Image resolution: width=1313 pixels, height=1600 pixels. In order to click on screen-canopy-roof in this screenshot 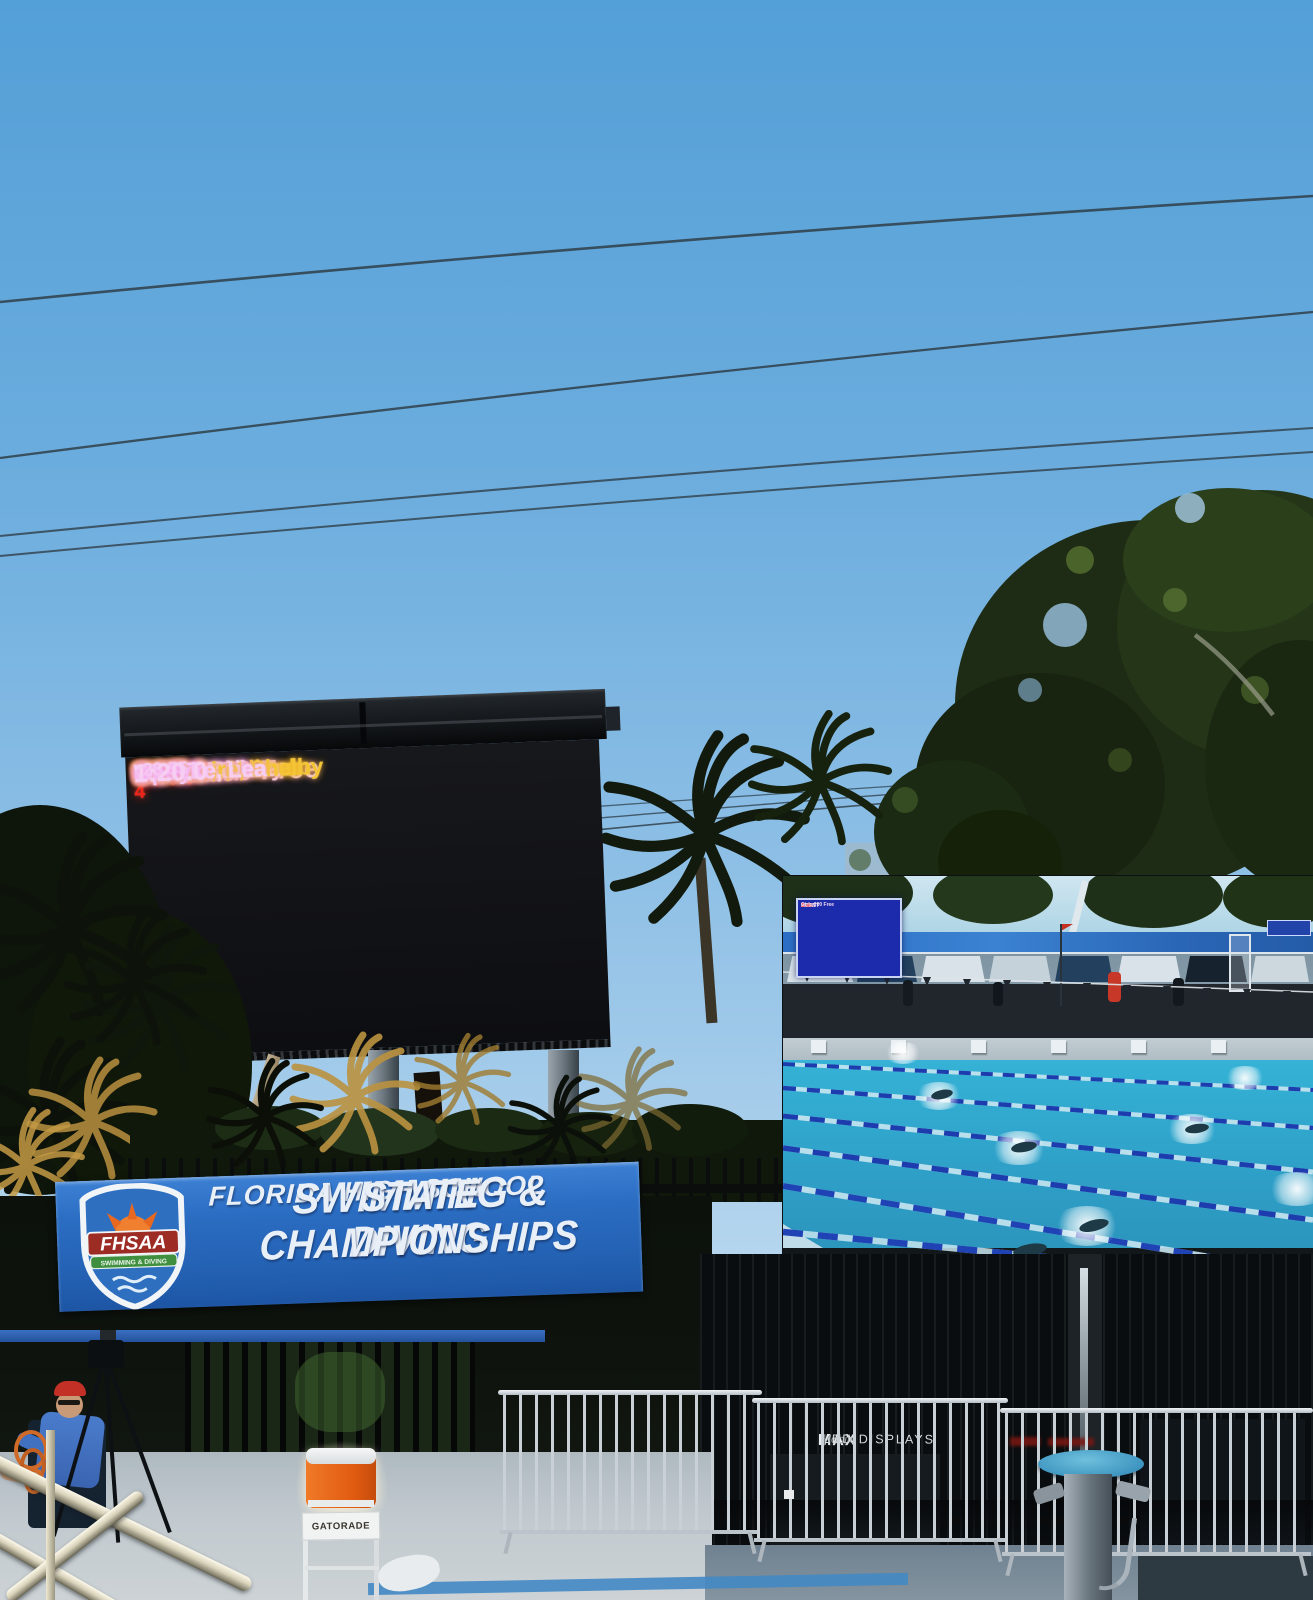, I will do `click(1048, 943)`.